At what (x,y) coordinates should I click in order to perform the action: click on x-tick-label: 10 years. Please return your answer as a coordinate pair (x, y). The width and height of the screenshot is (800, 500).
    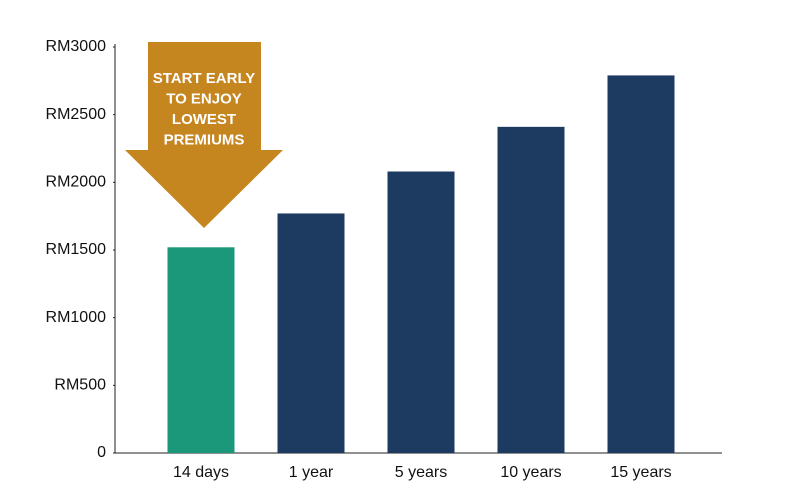
    Looking at the image, I should click on (530, 472).